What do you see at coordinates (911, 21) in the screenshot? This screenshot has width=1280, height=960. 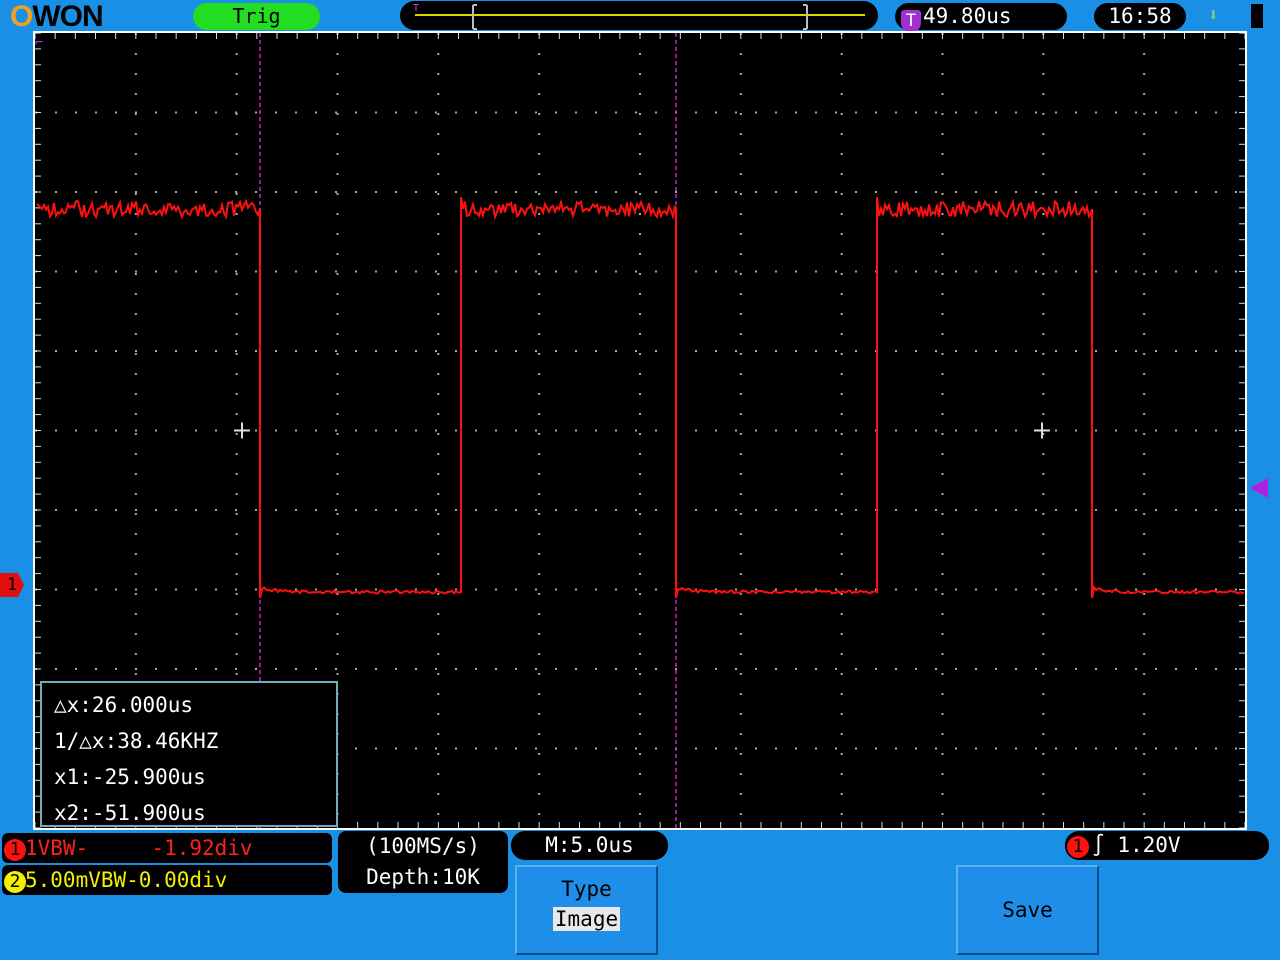 I see `trigger-t-icon: T` at bounding box center [911, 21].